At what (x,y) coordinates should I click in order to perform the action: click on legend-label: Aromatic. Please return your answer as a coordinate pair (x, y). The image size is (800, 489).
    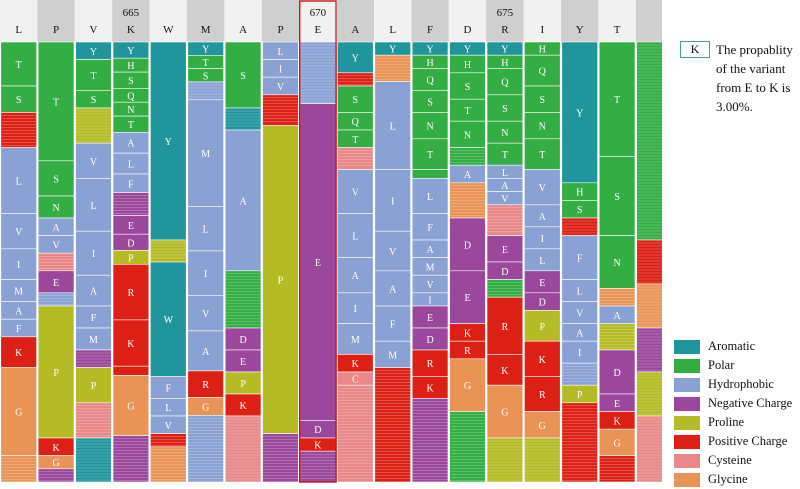
    Looking at the image, I should click on (732, 346).